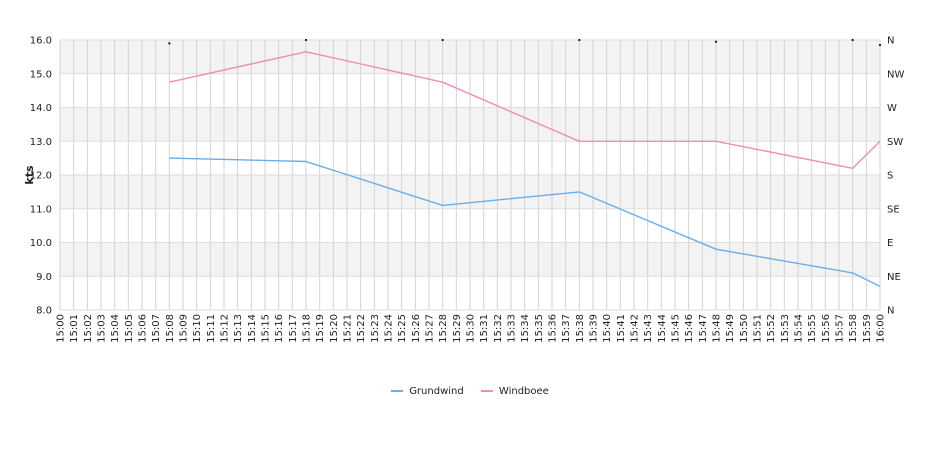  What do you see at coordinates (361, 328) in the screenshot?
I see `x-tick-label: 15:22` at bounding box center [361, 328].